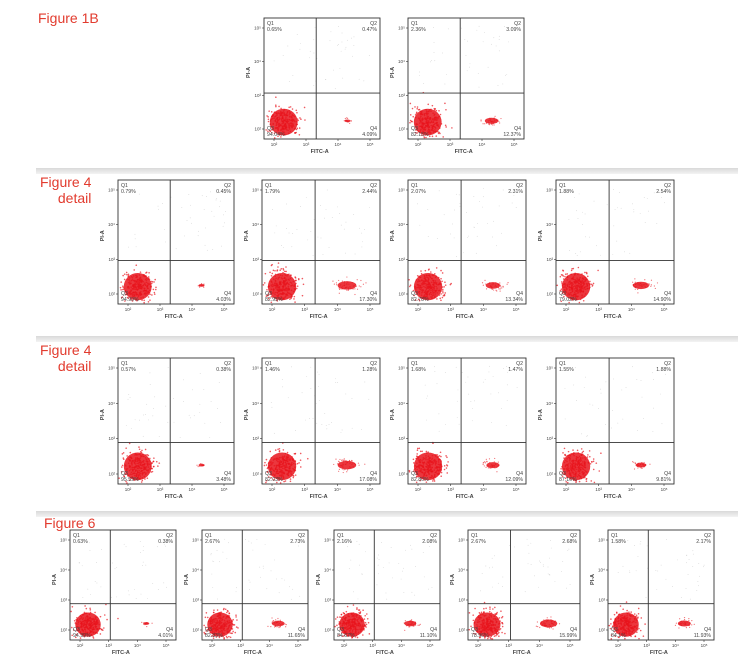 This screenshot has width=738, height=665. I want to click on section-label-figure-4-detail-a: Figure 4 detail, so click(66, 190).